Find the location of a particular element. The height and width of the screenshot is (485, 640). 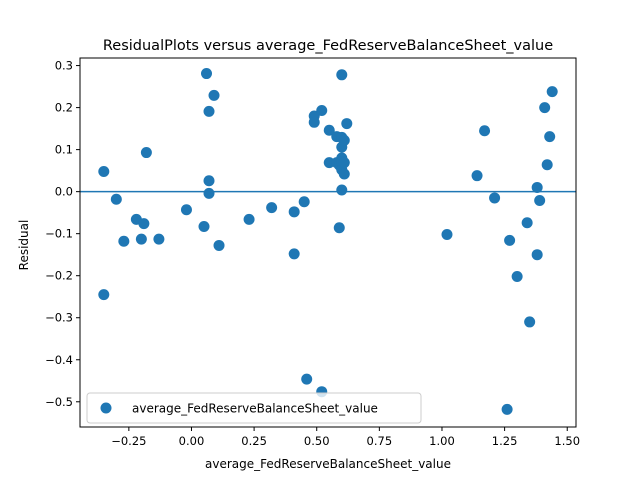

y-tick-label: 0.2 is located at coordinates (64, 108).